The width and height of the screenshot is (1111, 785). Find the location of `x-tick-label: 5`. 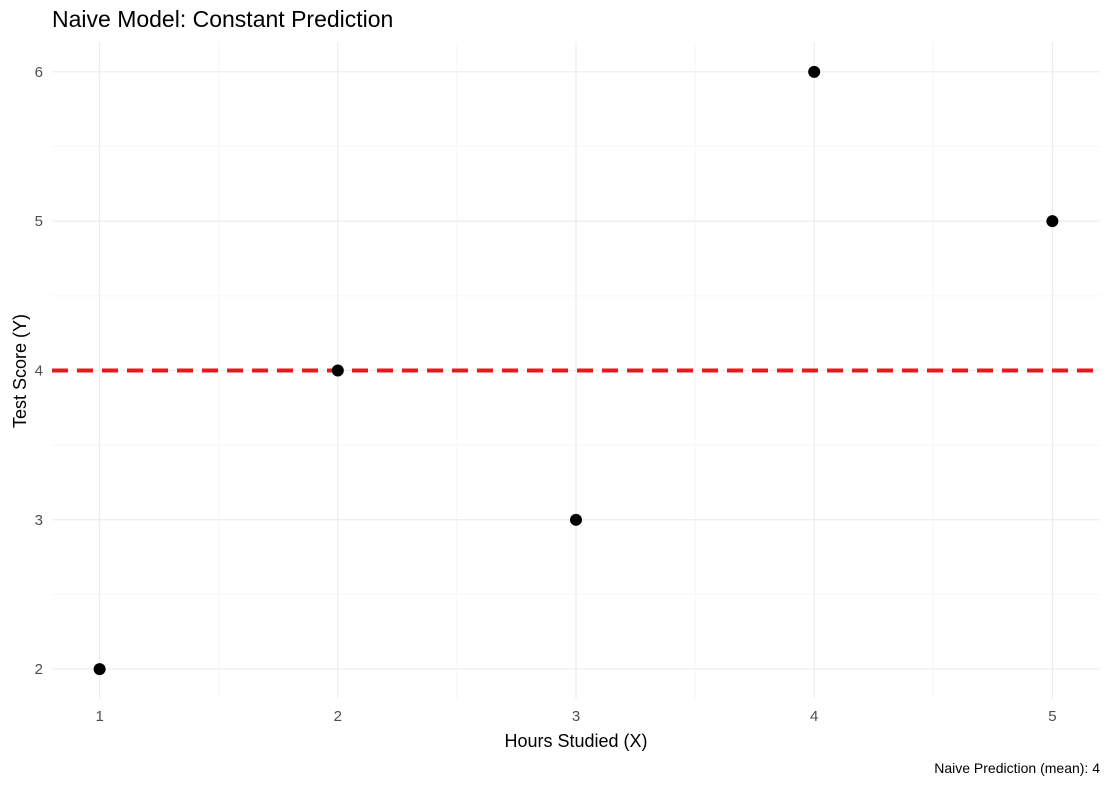

x-tick-label: 5 is located at coordinates (1052, 716).